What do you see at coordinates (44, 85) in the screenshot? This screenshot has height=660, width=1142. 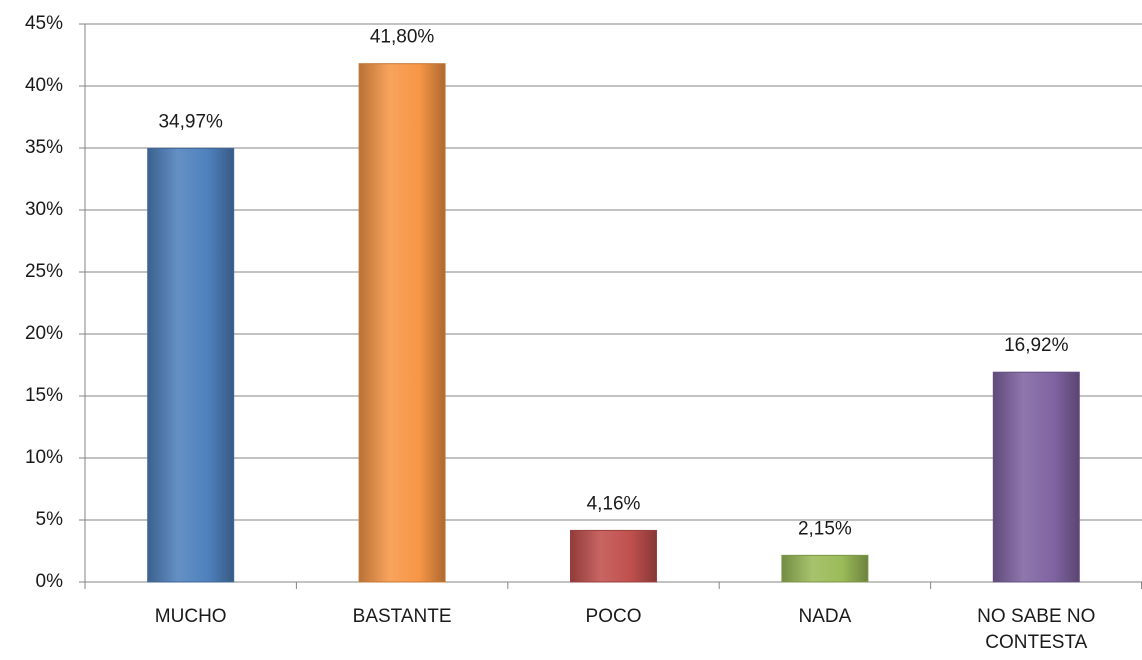 I see `y-tick-label: 40%` at bounding box center [44, 85].